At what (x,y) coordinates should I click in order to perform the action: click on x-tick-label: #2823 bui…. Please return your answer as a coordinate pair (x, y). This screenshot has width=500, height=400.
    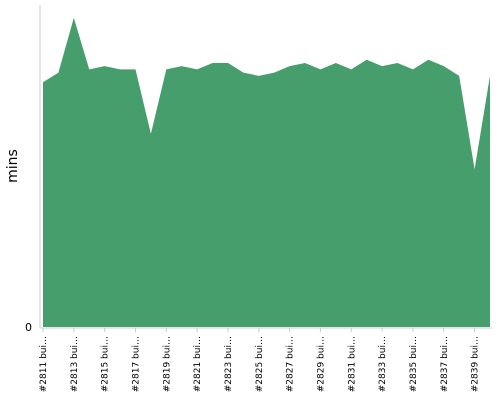
    Looking at the image, I should click on (229, 364).